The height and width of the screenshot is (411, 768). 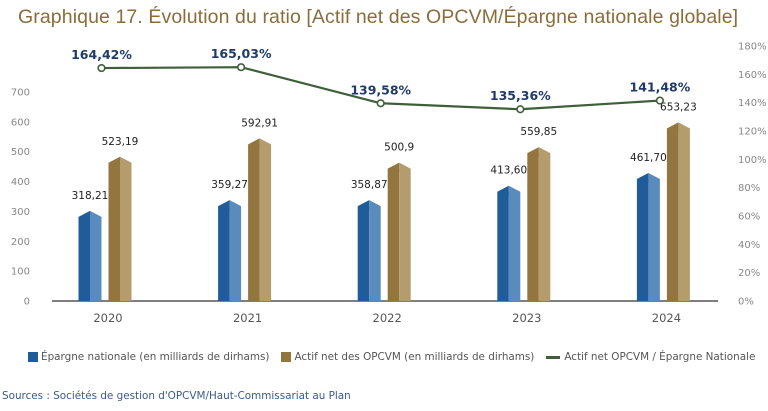 I want to click on bar-value-label: 461,70, so click(x=648, y=158).